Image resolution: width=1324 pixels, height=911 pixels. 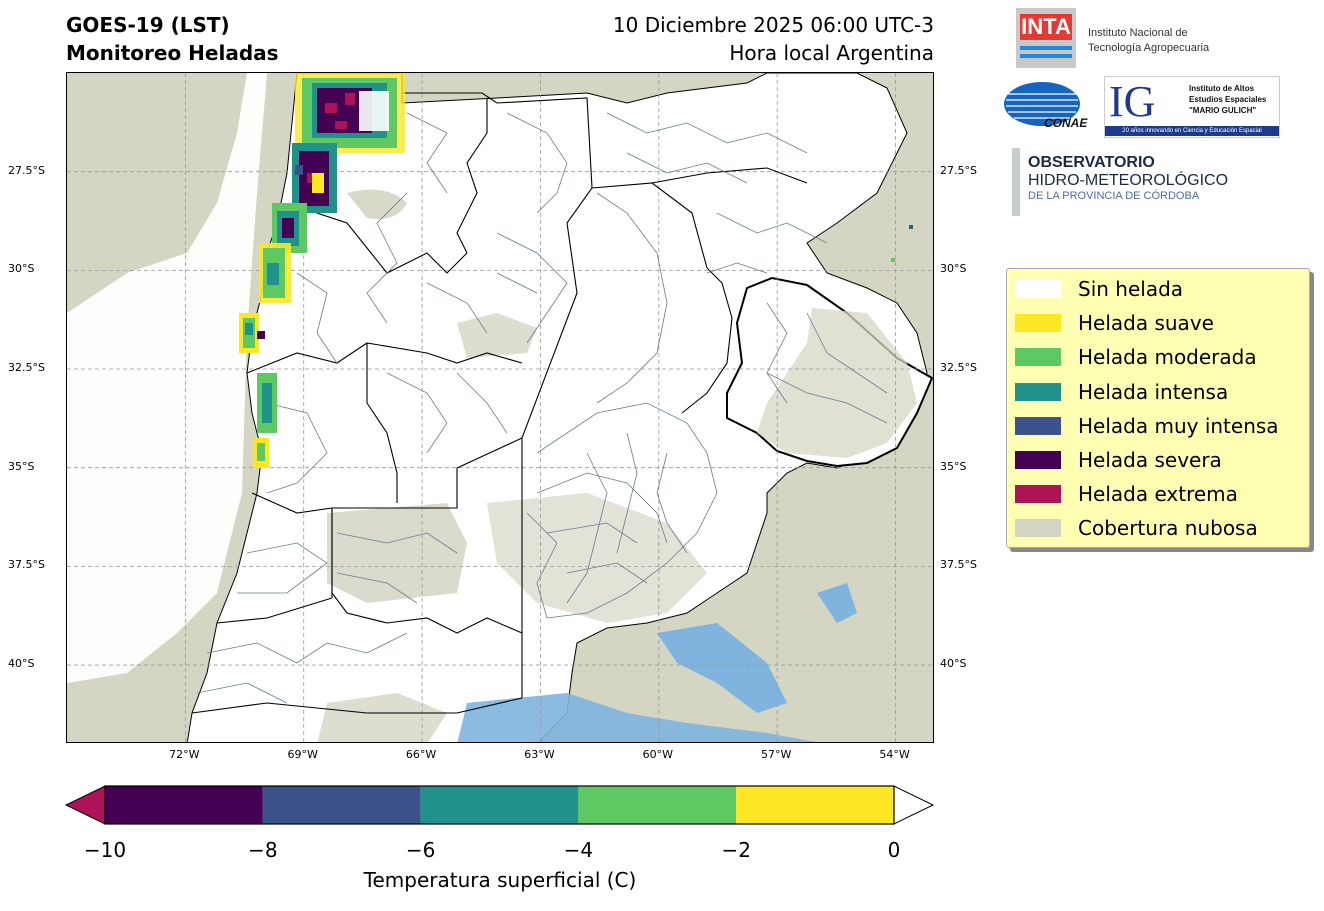 I want to click on observatorio-line1: OBSERVATORIO, so click(x=1091, y=162).